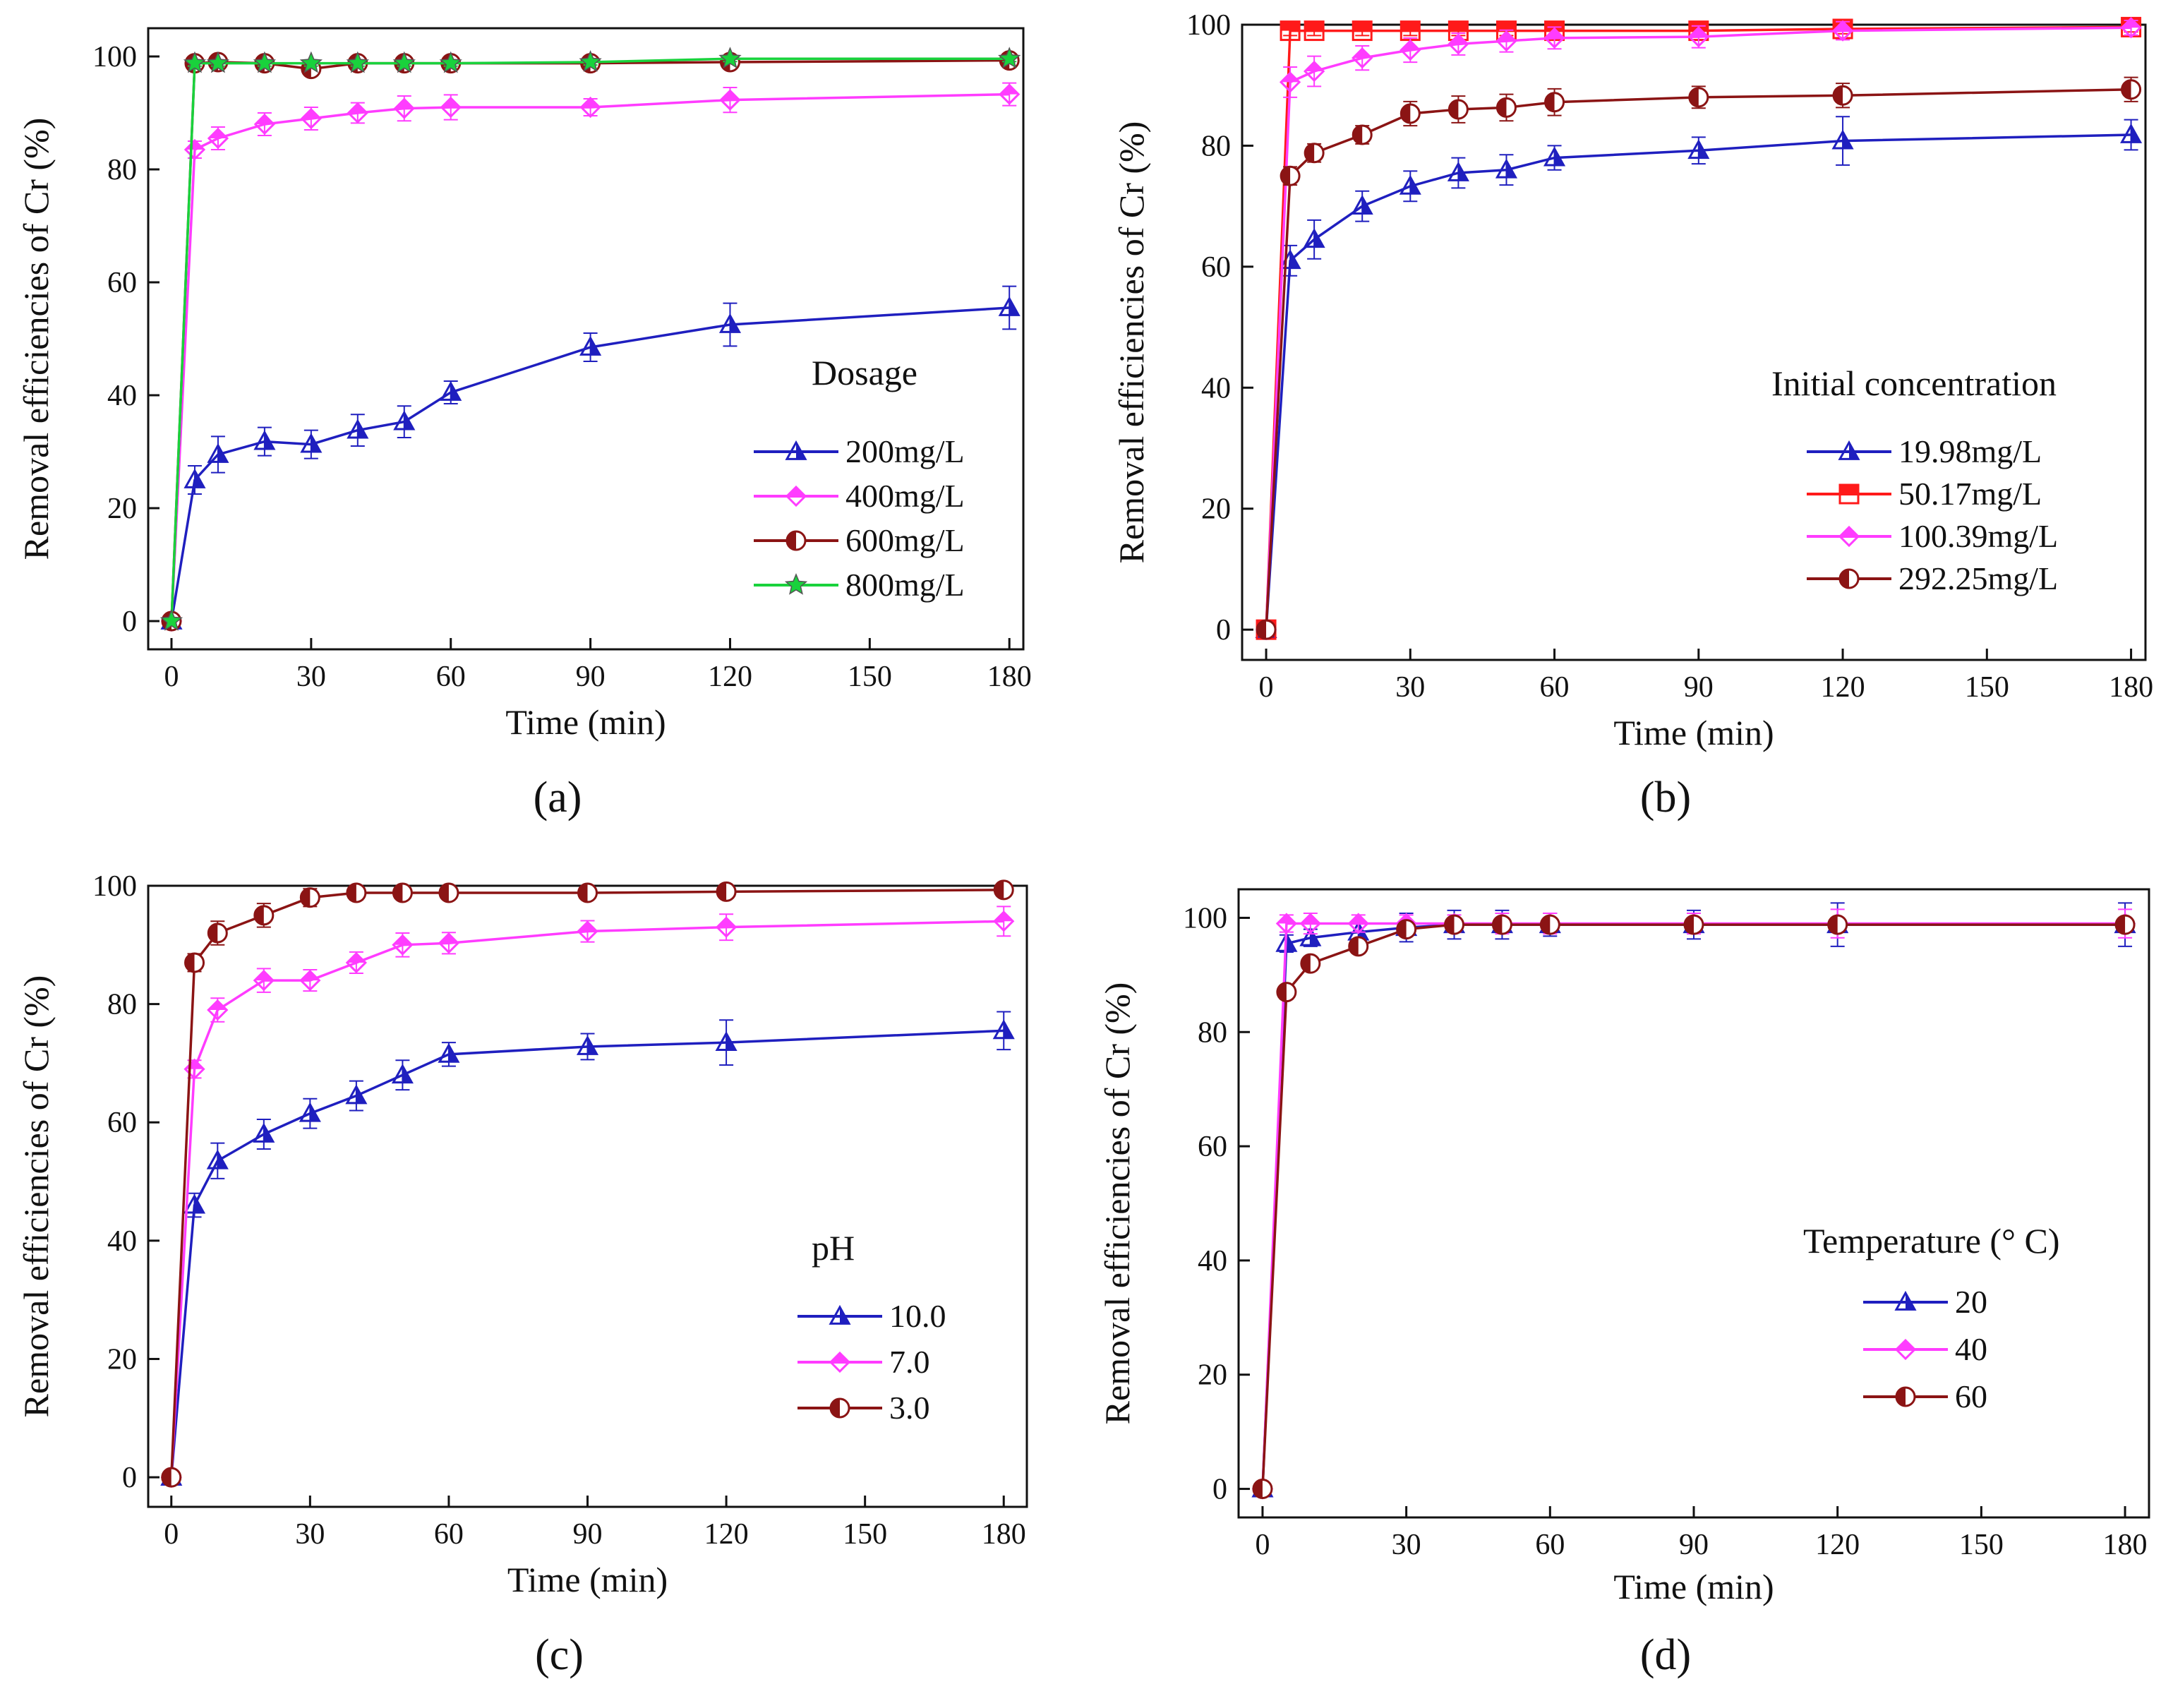 This screenshot has width=2173, height=1708. I want to click on x-tick-label: 90, so click(591, 677).